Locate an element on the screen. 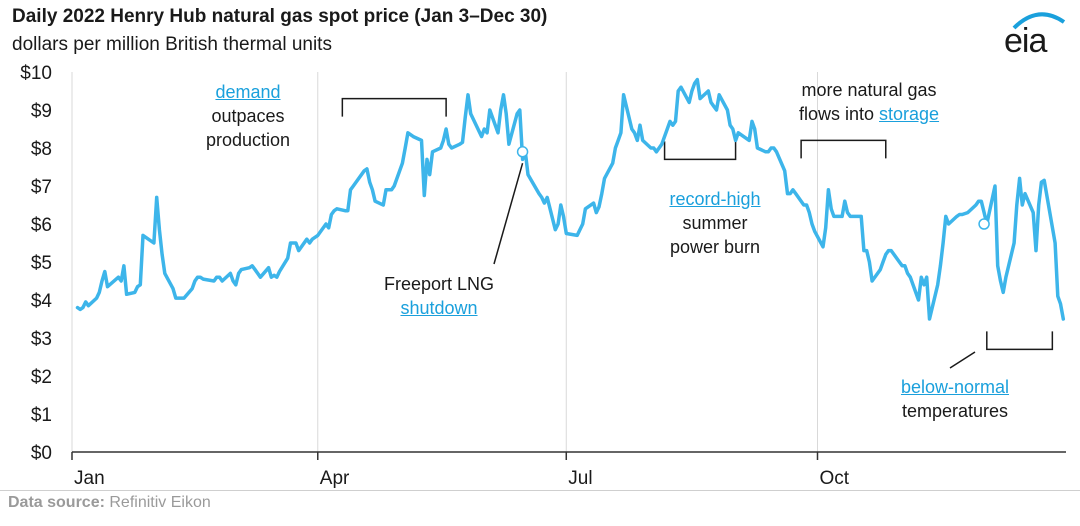 This screenshot has height=526, width=1080. demand-link: demand is located at coordinates (248, 92).